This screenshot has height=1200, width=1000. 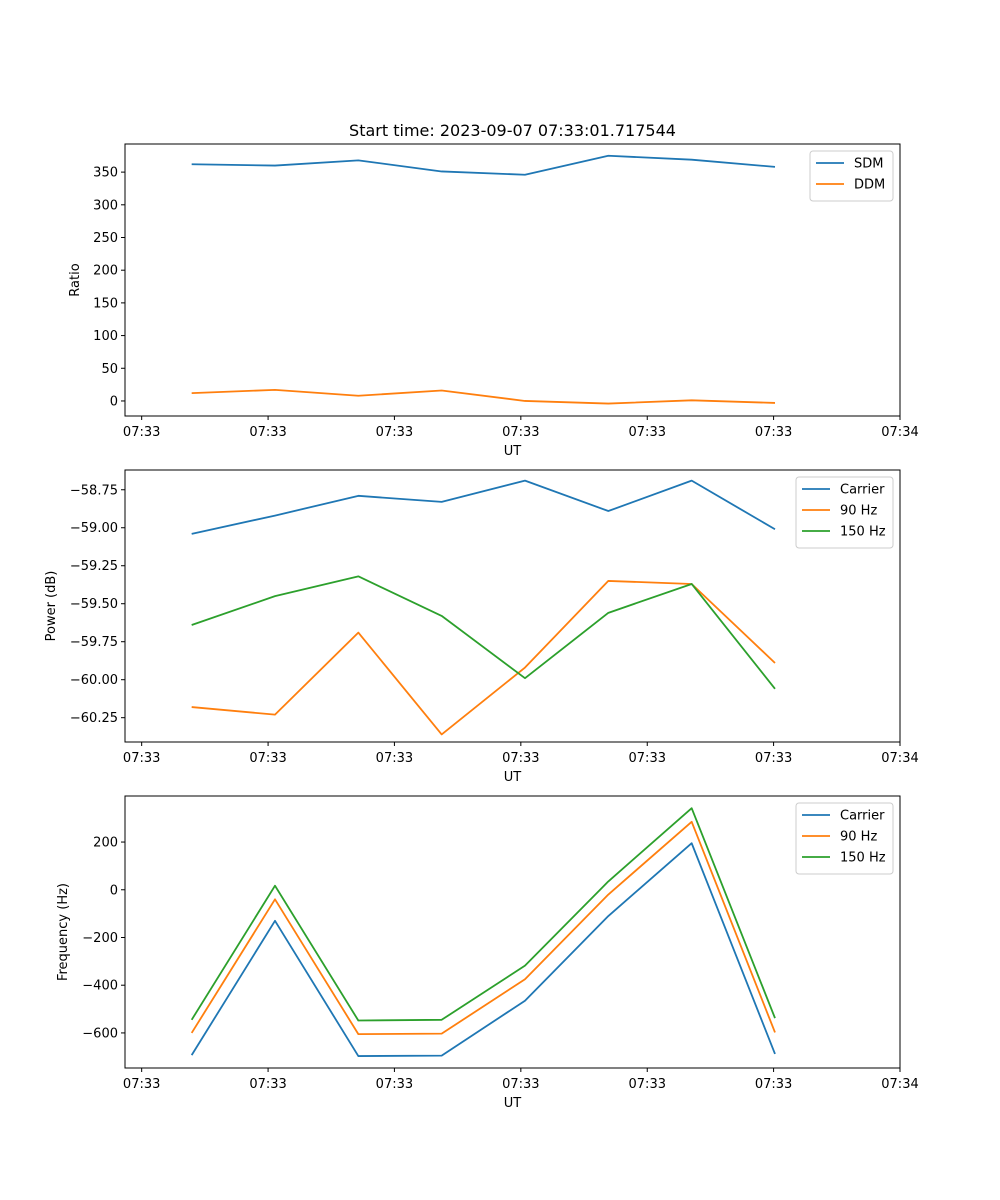 I want to click on y-tick-label: 250, so click(x=105, y=238).